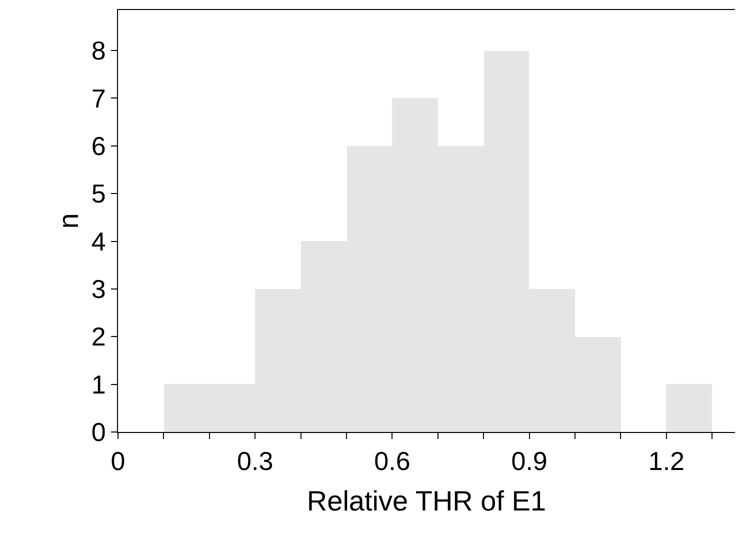 This screenshot has width=737, height=558. Describe the element at coordinates (68, 221) in the screenshot. I see `y-axis-title: n` at that location.